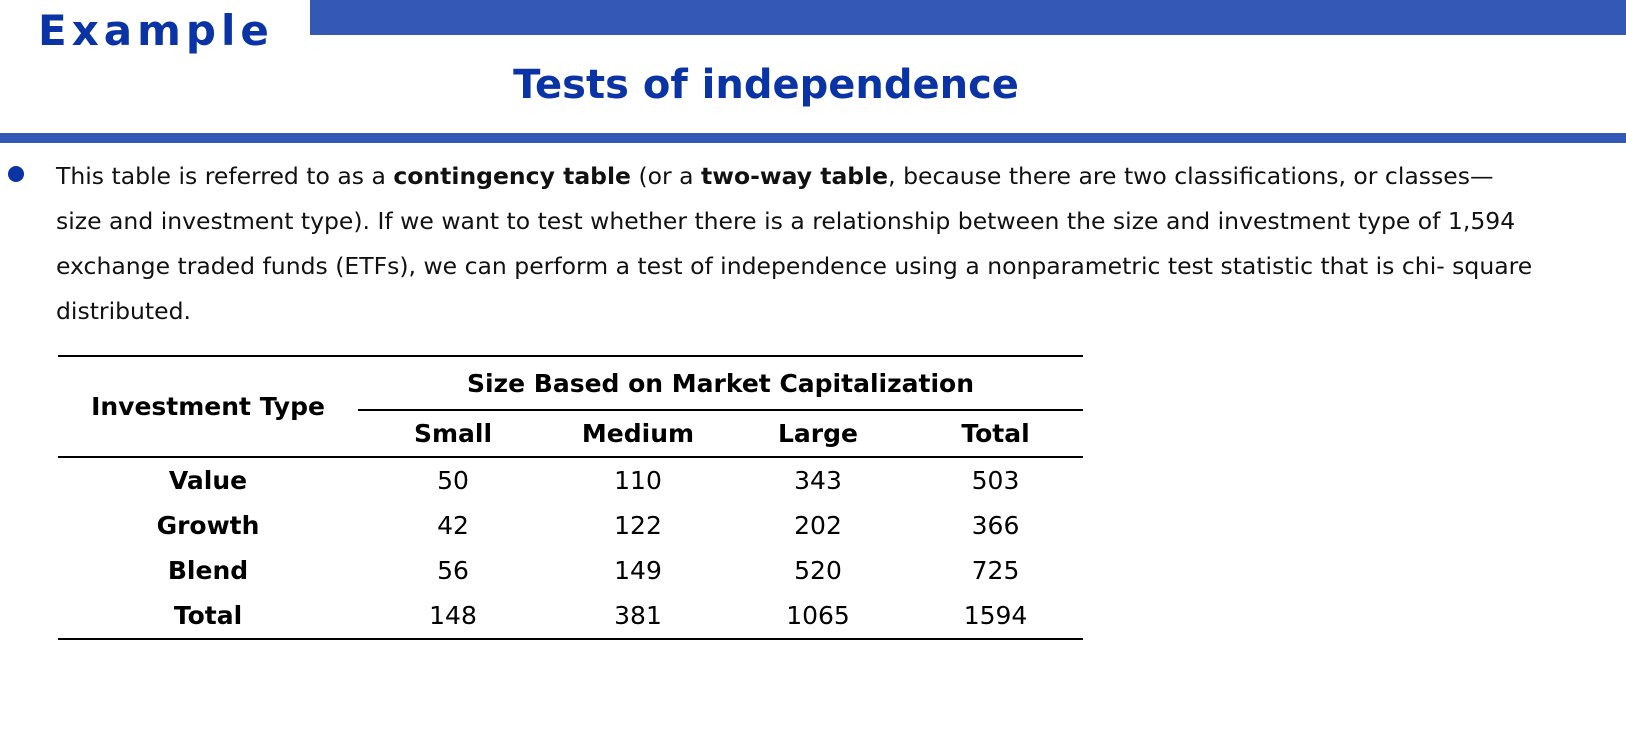 Image resolution: width=1626 pixels, height=752 pixels. Describe the element at coordinates (818, 570) in the screenshot. I see `cell: 520` at that location.